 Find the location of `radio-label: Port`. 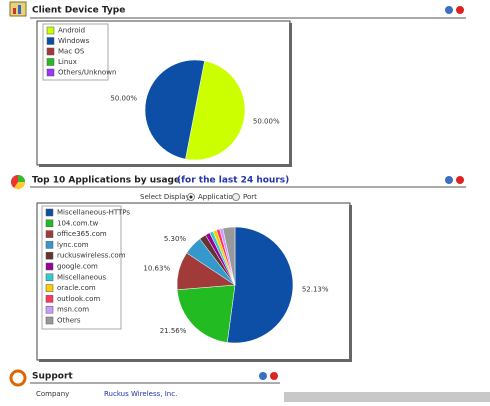

radio-label: Port is located at coordinates (250, 197).